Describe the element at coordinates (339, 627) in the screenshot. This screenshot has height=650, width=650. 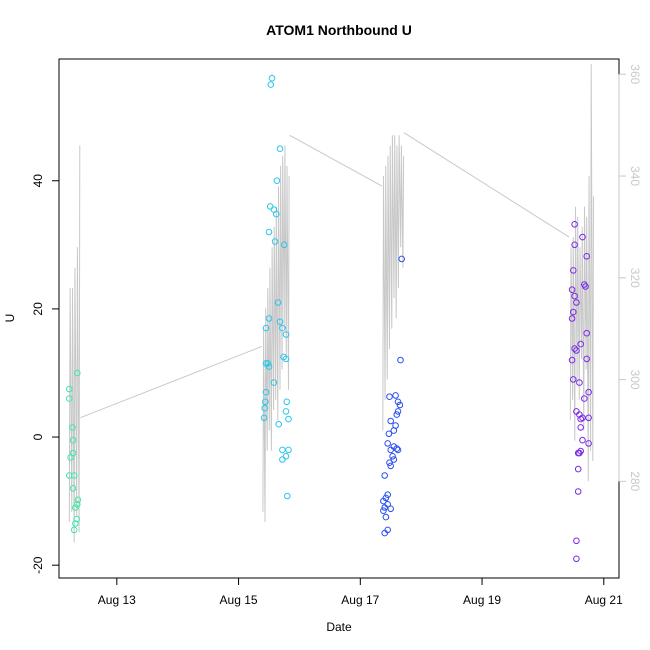
I see `x-axis-label: Date` at that location.